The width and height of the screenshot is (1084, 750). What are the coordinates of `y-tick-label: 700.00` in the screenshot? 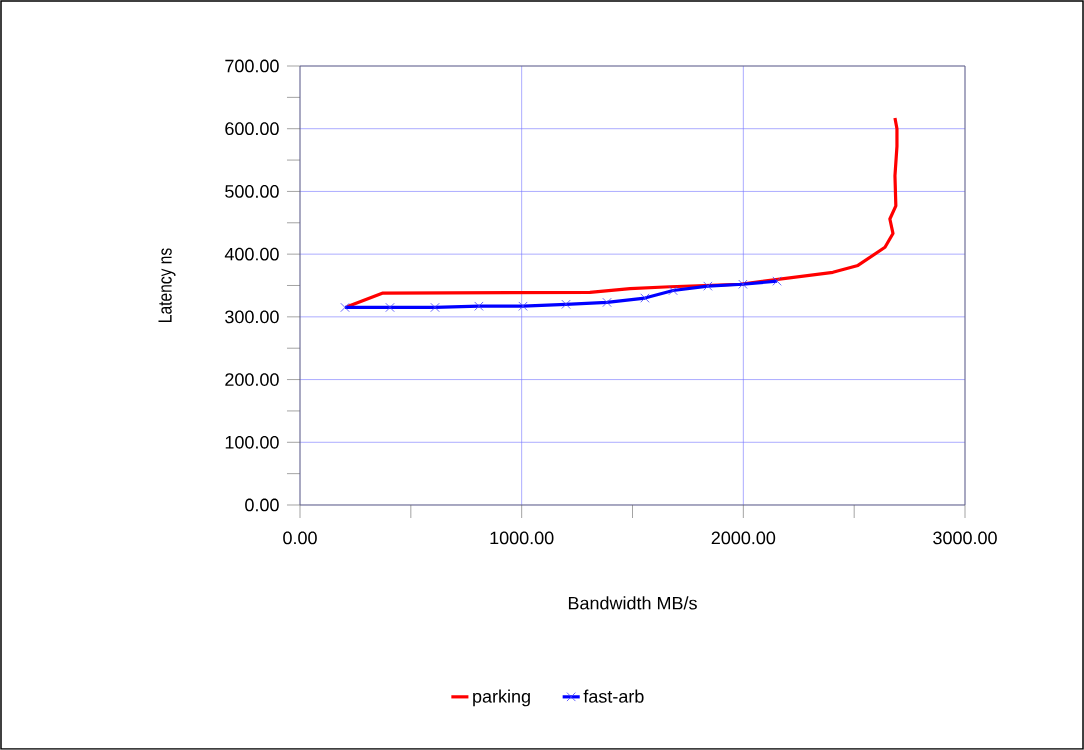 It's located at (252, 66).